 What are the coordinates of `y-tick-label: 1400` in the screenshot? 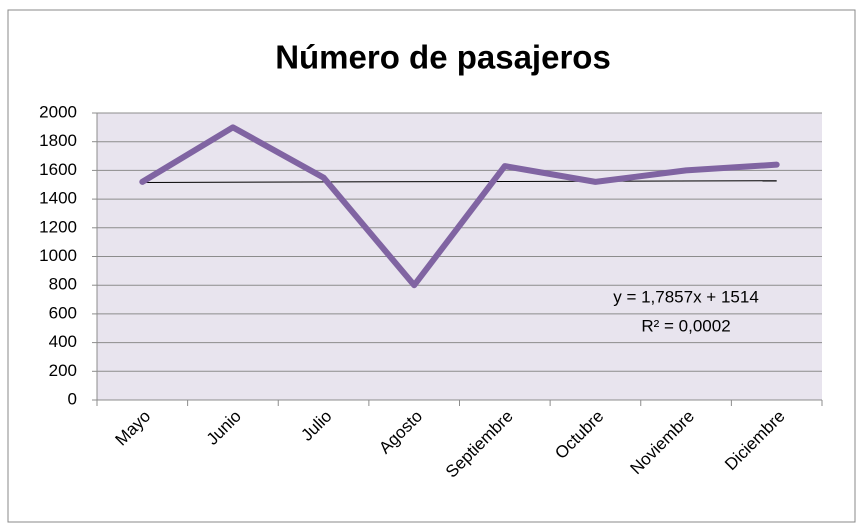 It's located at (58, 198).